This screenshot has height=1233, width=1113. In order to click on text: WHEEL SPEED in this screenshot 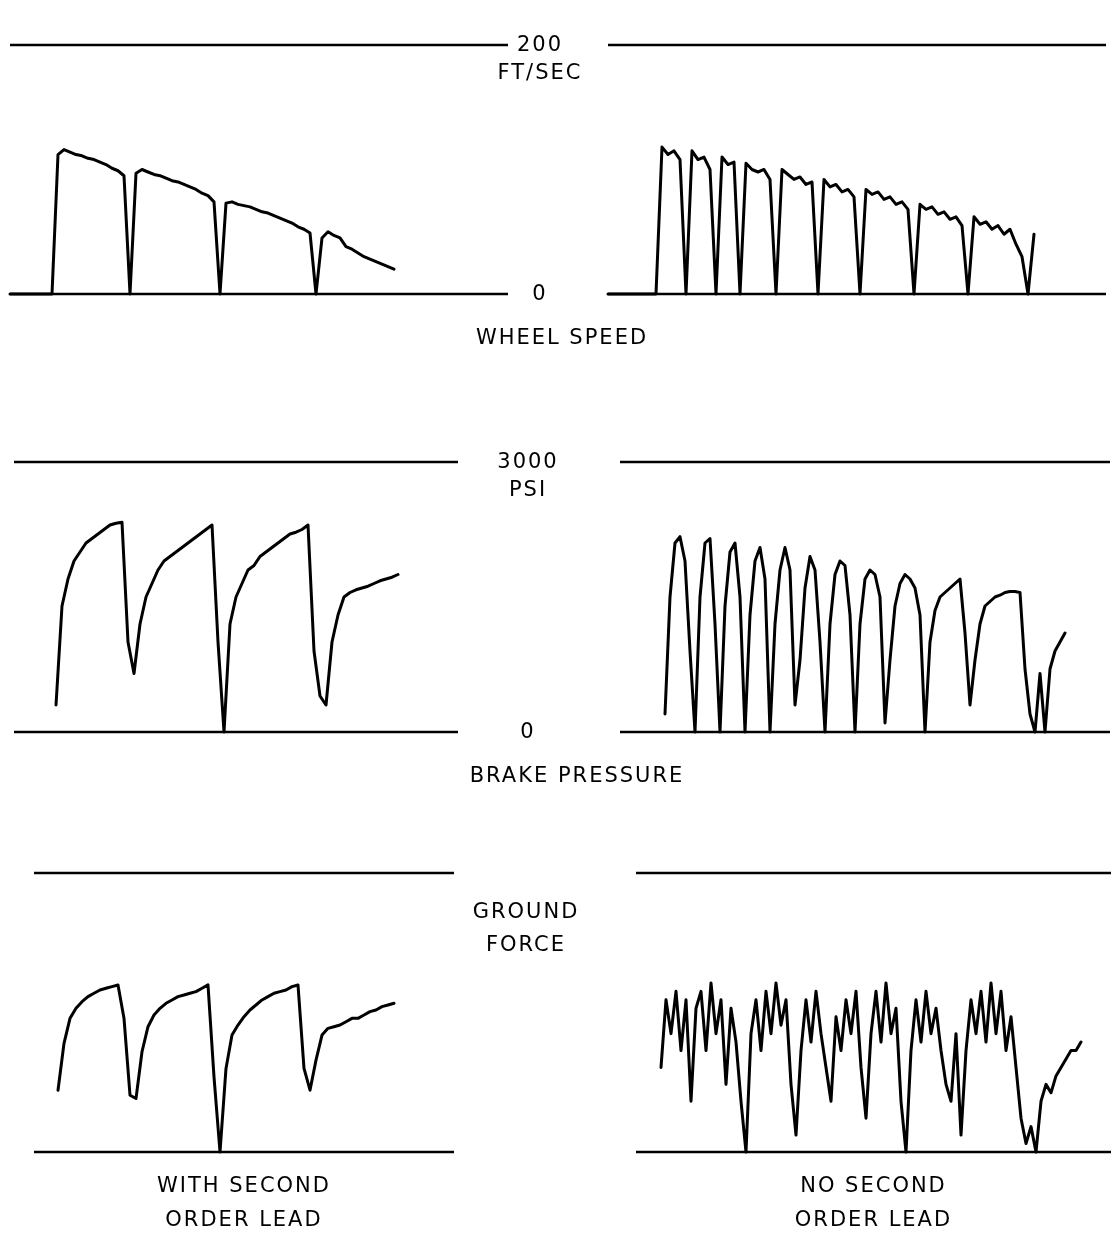, I will do `click(562, 337)`.